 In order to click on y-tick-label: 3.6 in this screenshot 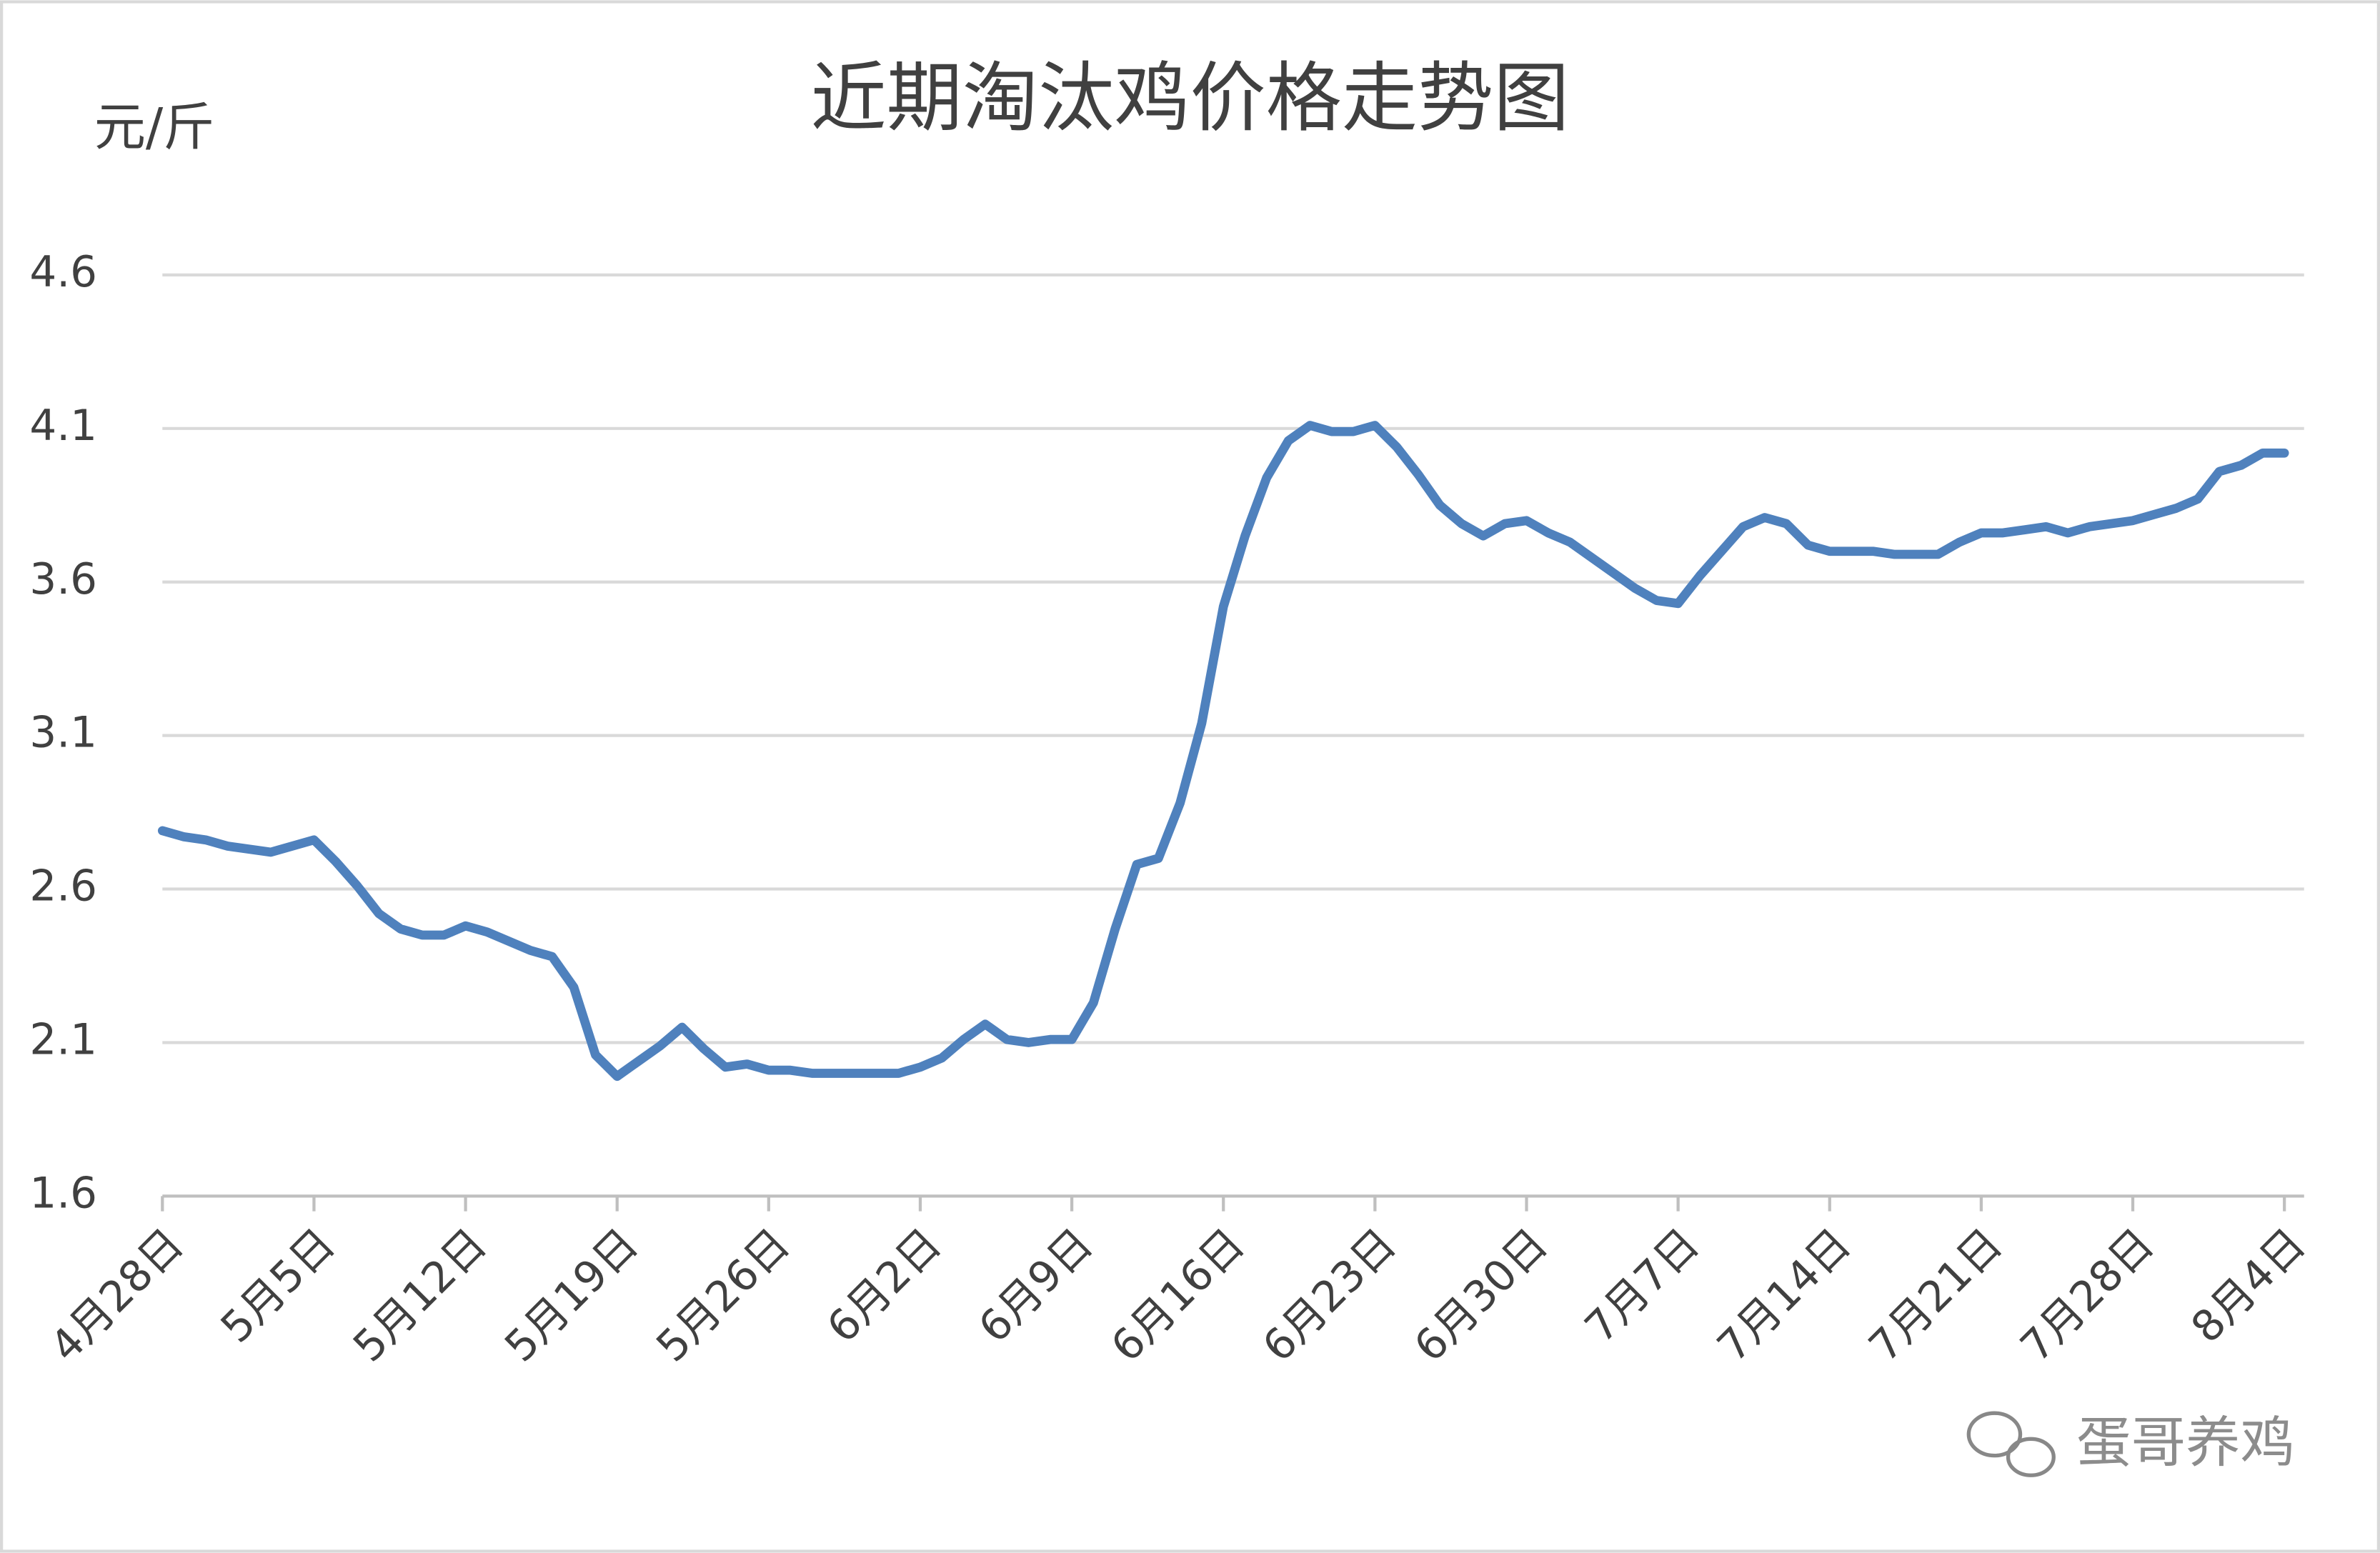, I will do `click(63, 579)`.